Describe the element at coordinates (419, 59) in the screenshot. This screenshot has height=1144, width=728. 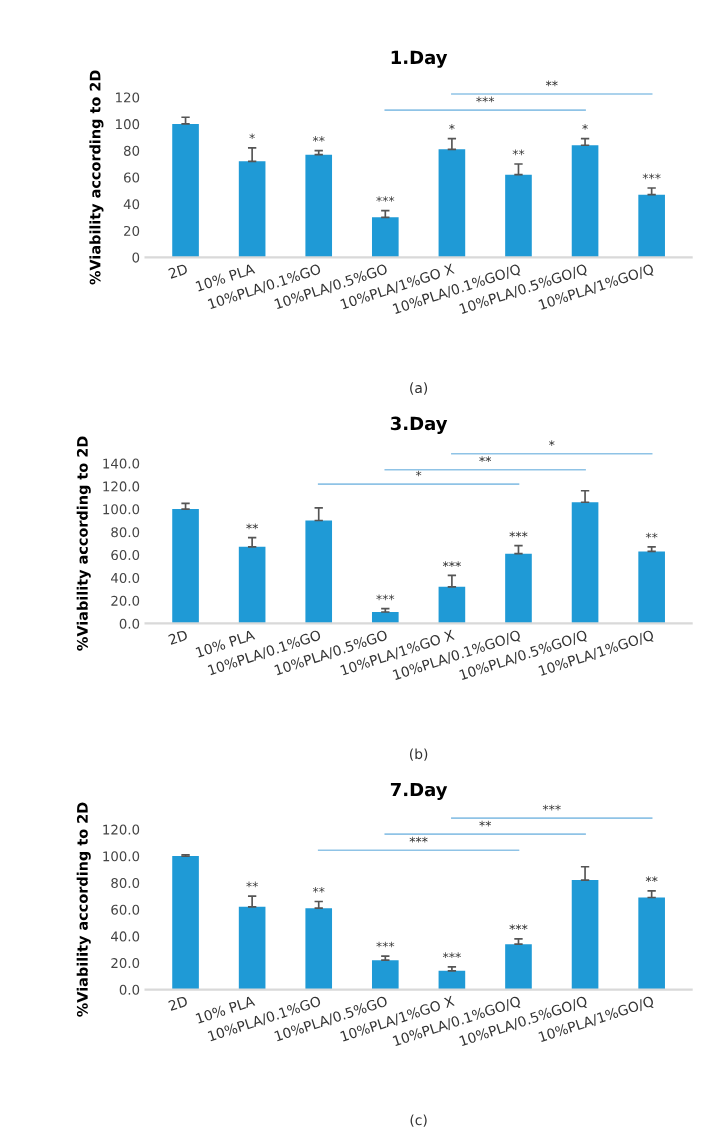
I see `chart-title: 1.Day` at that location.